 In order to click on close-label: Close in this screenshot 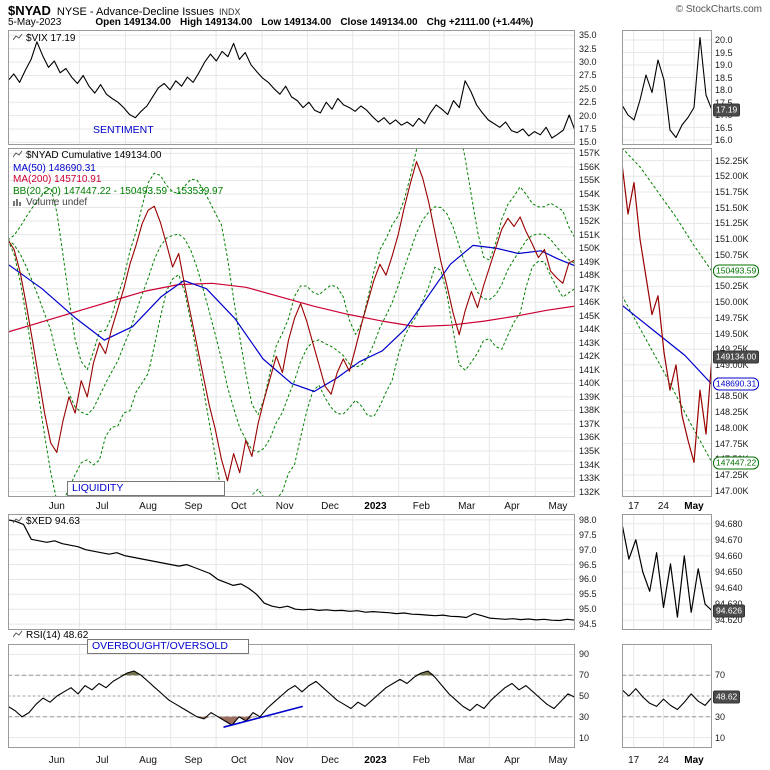, I will do `click(354, 22)`.